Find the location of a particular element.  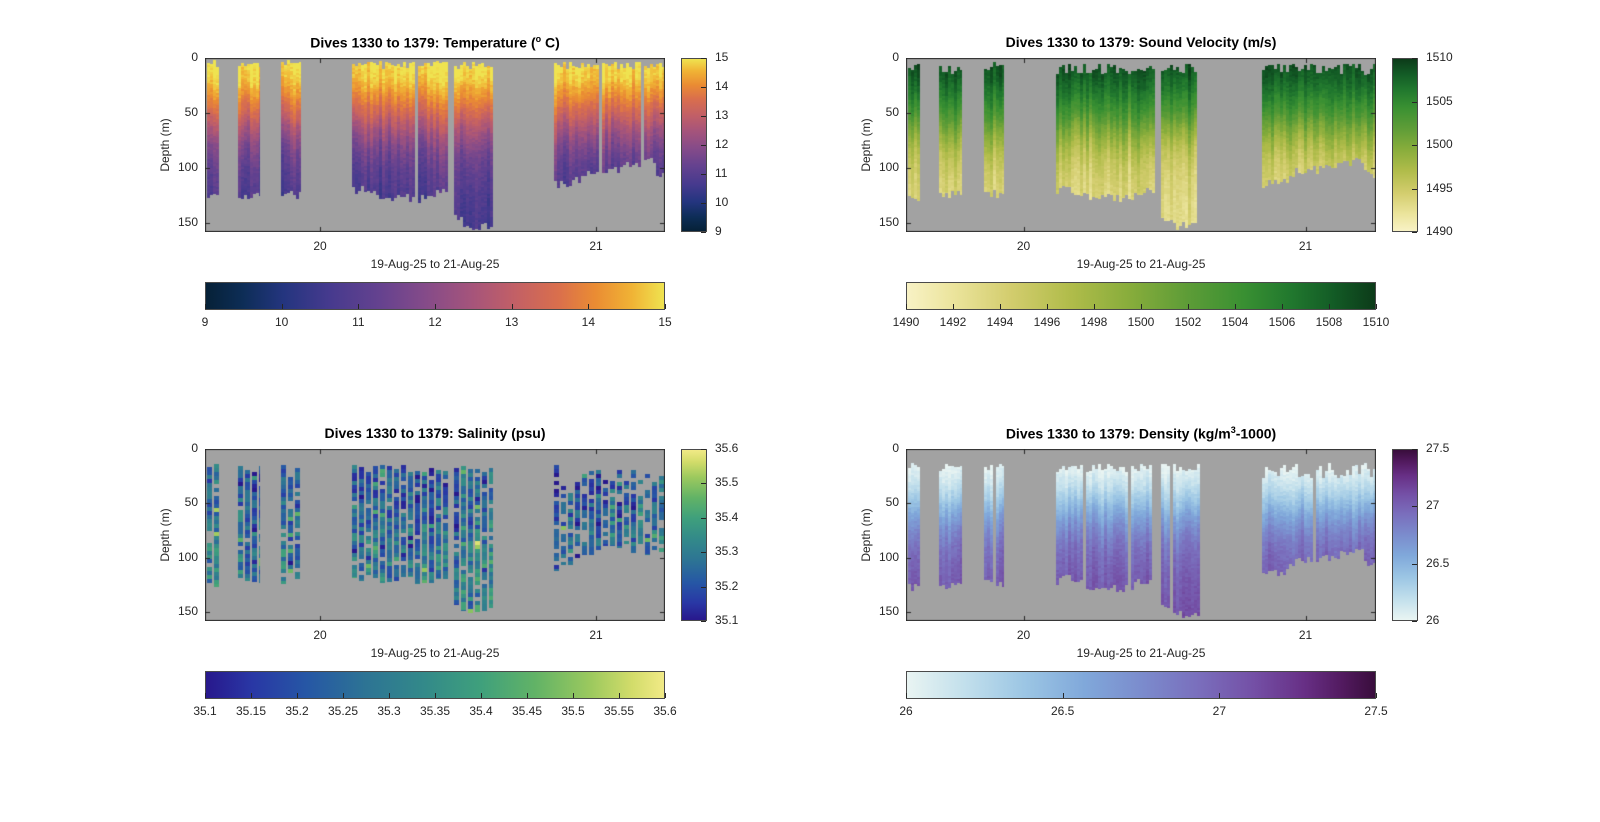

colorbar-tick-label: 1492 is located at coordinates (953, 322).